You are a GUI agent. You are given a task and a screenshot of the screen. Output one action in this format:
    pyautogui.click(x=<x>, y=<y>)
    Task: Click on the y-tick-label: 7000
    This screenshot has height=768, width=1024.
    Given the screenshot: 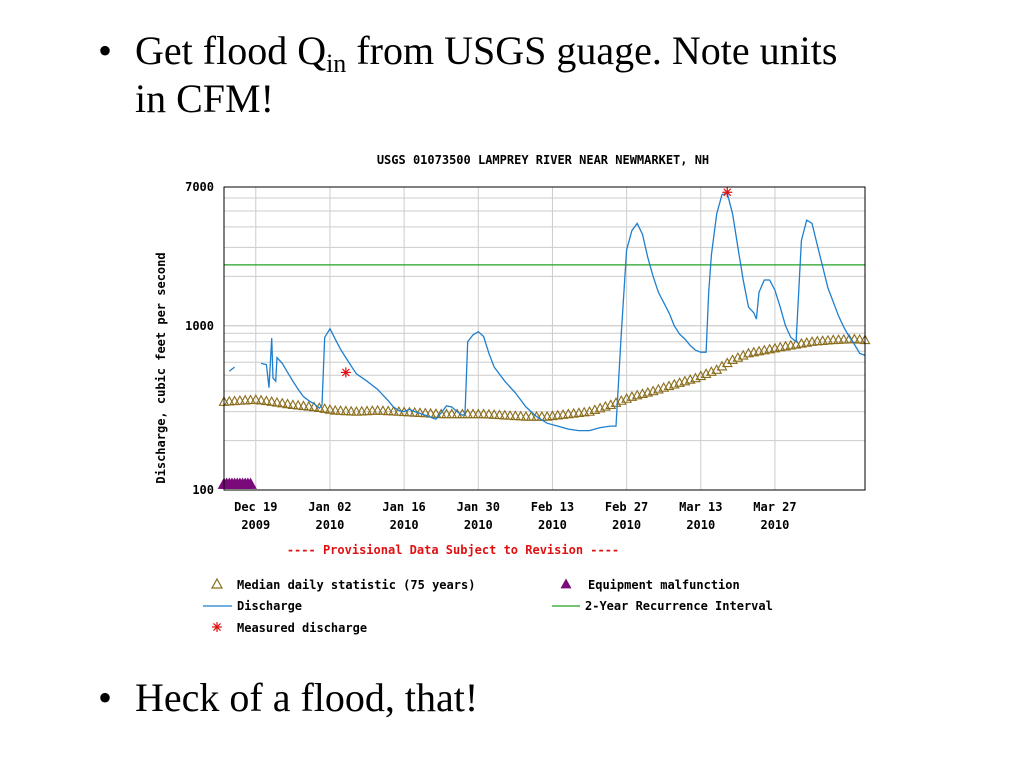 What is the action you would take?
    pyautogui.click(x=199, y=187)
    